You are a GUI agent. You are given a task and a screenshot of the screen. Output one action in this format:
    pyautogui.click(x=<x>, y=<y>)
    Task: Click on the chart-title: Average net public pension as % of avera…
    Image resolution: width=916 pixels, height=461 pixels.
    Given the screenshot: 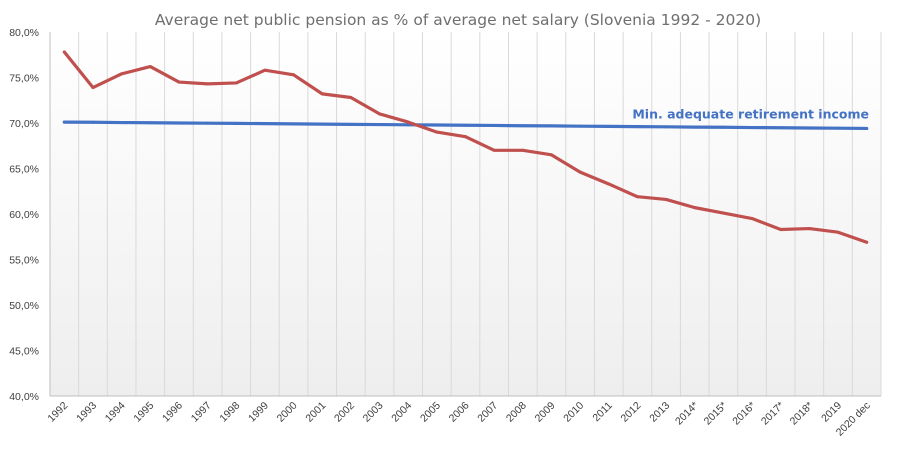 What is the action you would take?
    pyautogui.click(x=458, y=20)
    